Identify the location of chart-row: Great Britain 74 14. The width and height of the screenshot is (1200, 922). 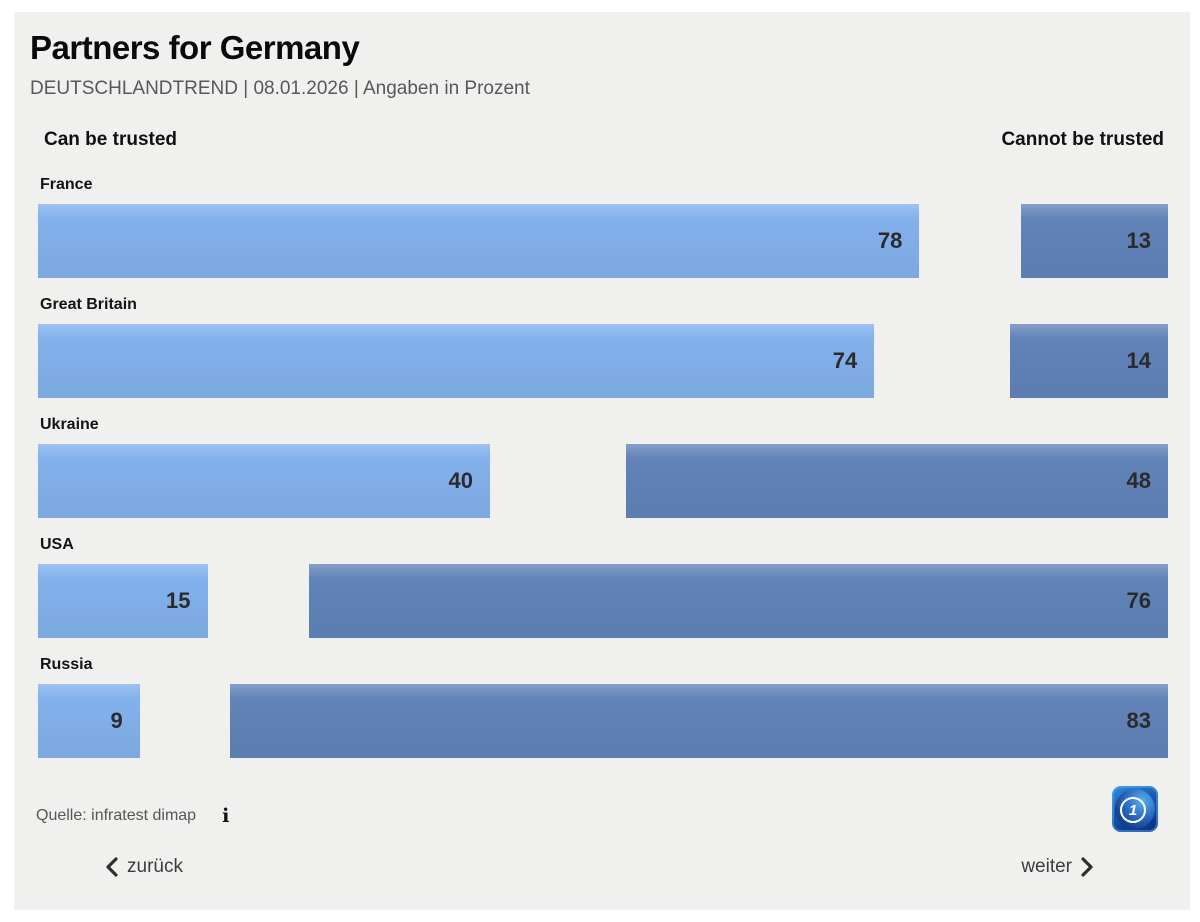
(603, 346).